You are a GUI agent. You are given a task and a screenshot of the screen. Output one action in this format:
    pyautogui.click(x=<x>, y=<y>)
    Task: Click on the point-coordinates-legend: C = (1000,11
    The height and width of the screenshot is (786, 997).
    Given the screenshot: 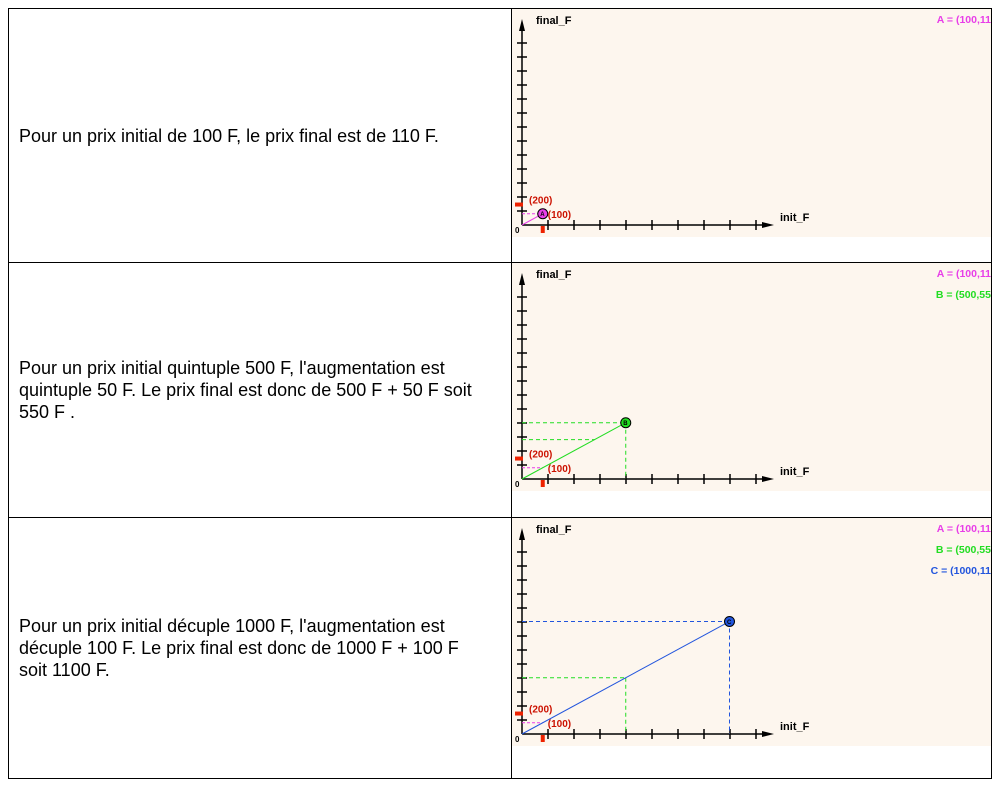 What is the action you would take?
    pyautogui.click(x=961, y=571)
    